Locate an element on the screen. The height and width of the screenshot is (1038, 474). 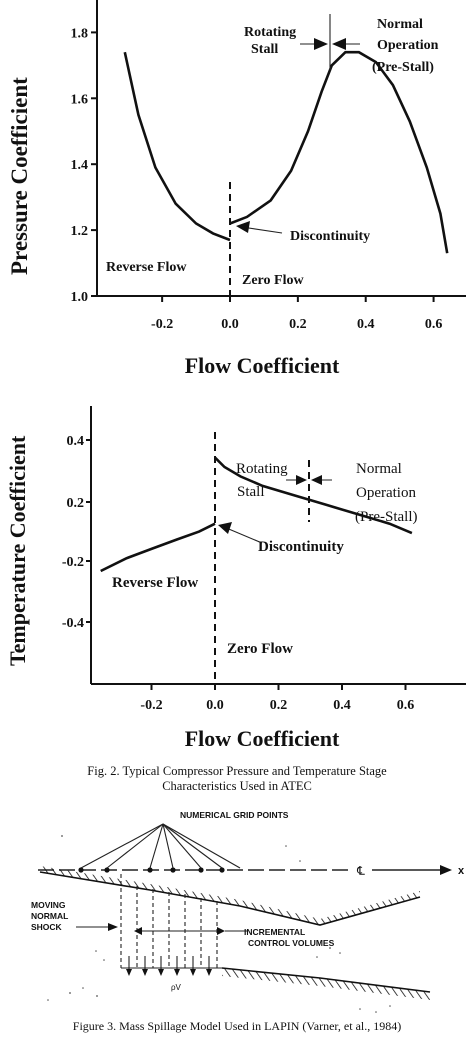
pressure-y-axis-title: Pressure Coefficient is located at coordinates (19, 176).